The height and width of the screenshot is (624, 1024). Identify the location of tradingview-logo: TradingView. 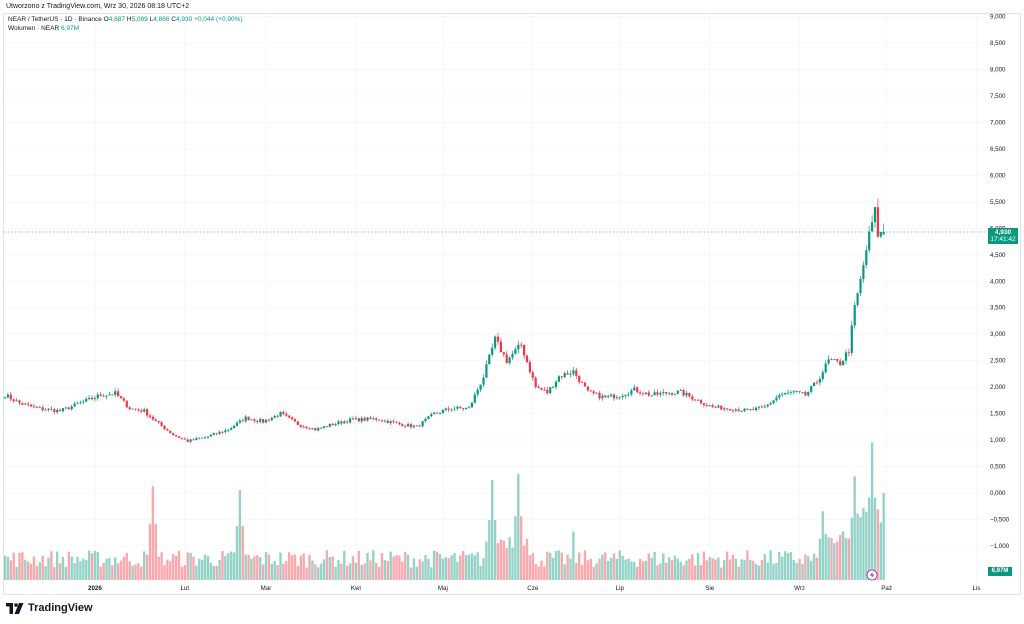
(49, 608).